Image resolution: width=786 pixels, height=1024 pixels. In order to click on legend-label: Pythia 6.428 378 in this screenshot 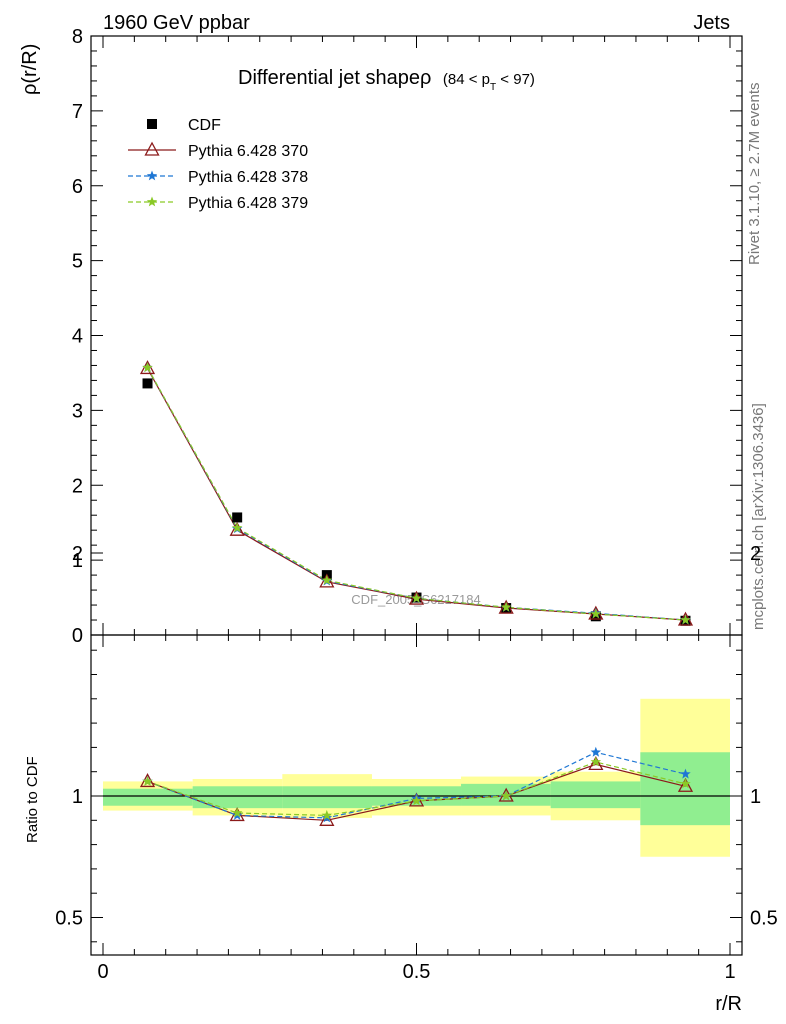, I will do `click(248, 177)`.